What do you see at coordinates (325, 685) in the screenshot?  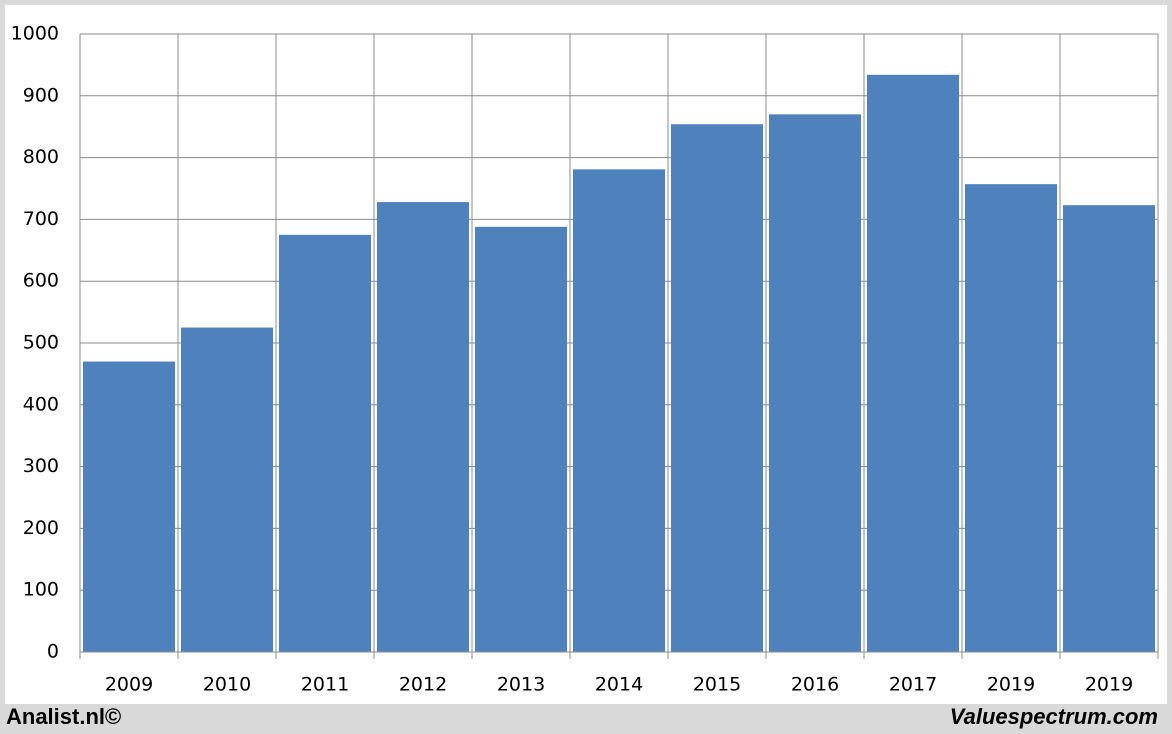 I see `x-tick-label: 2011` at bounding box center [325, 685].